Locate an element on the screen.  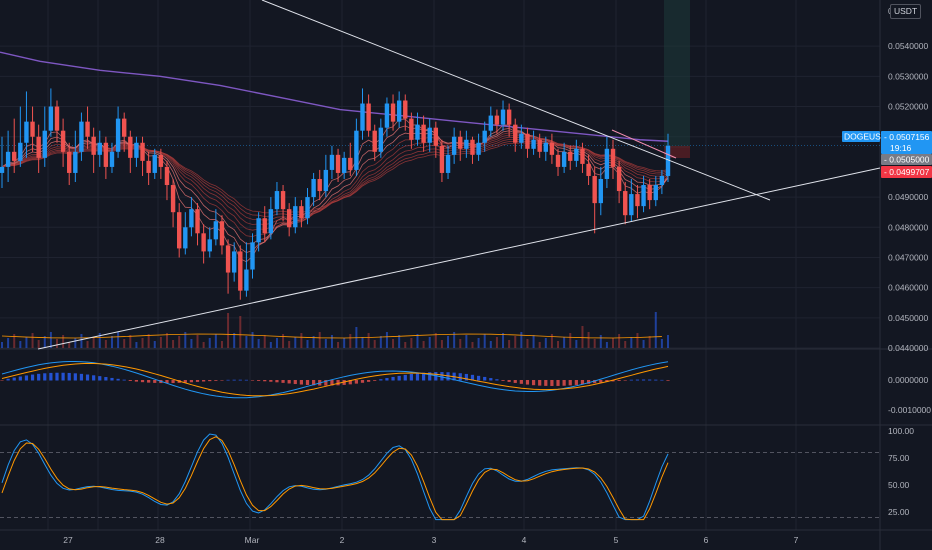
macd-tick-label: -0.0010000 is located at coordinates (909, 410).